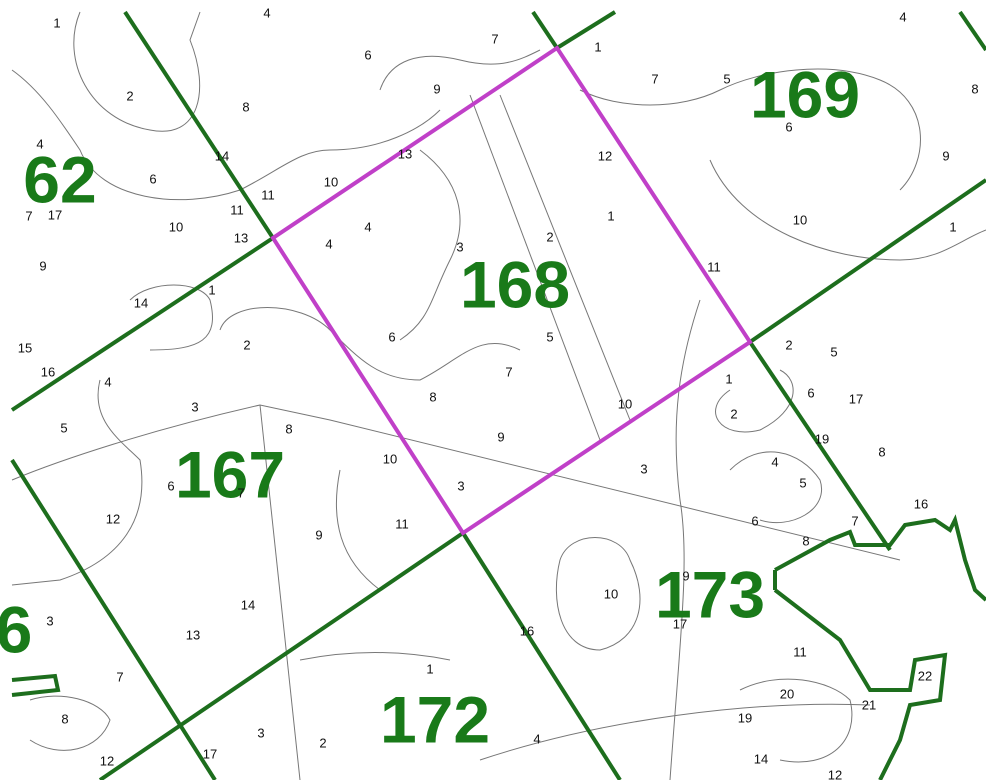 This screenshot has width=986, height=780. What do you see at coordinates (16, 629) in the screenshot?
I see `compartment-label: 6` at bounding box center [16, 629].